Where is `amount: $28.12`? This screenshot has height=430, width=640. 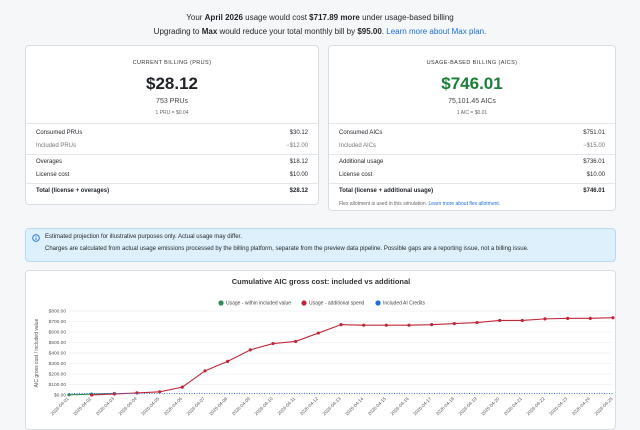
amount: $28.12 is located at coordinates (172, 83).